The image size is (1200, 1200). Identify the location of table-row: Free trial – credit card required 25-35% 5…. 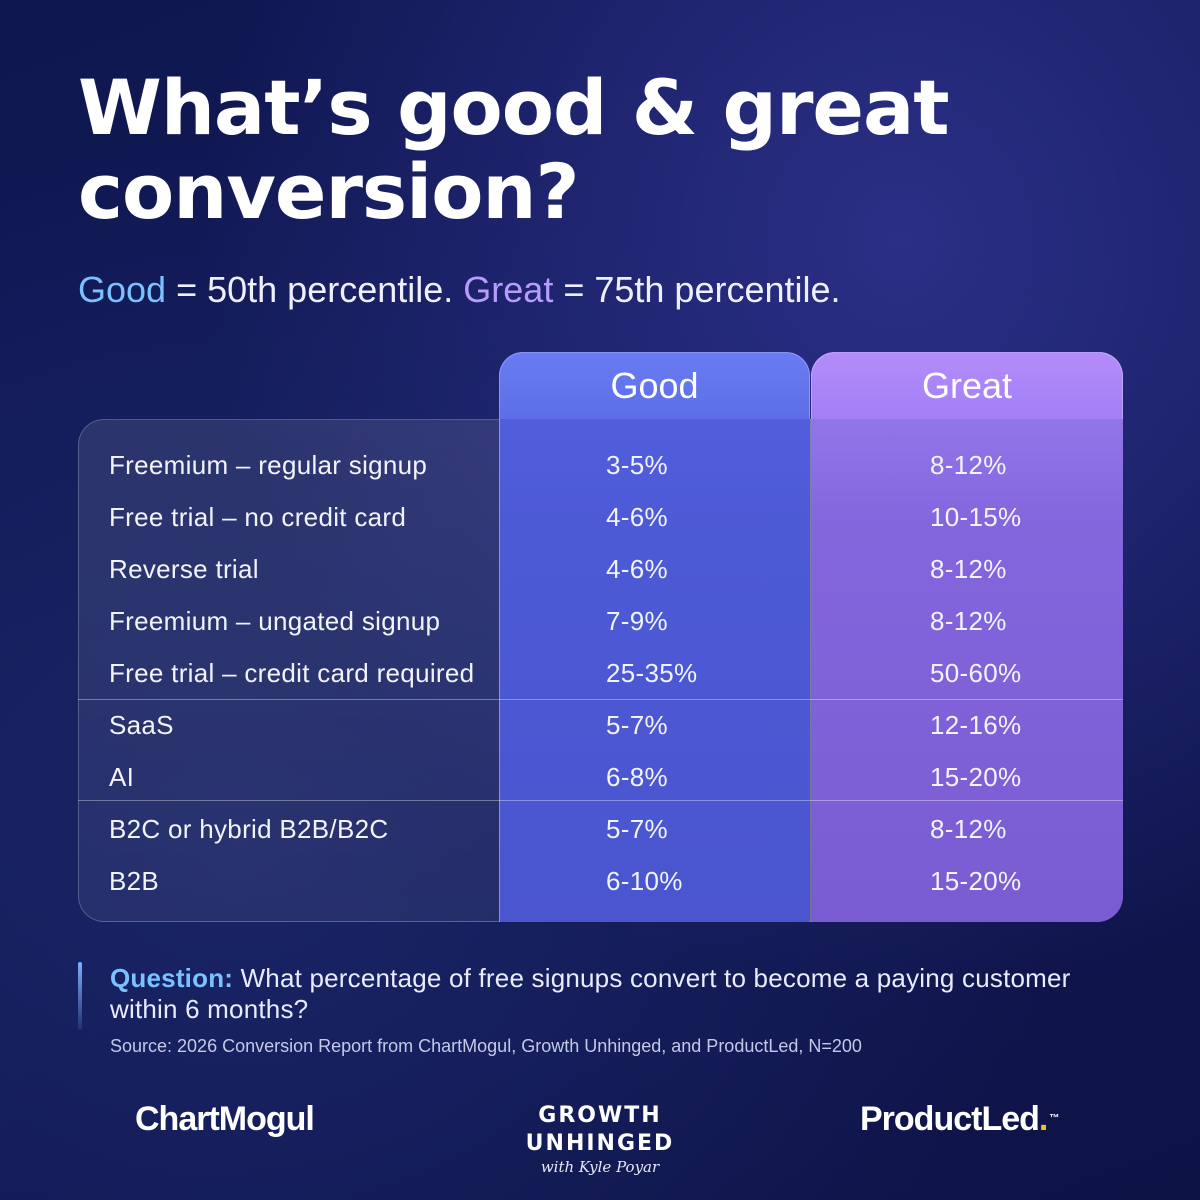
(600, 673).